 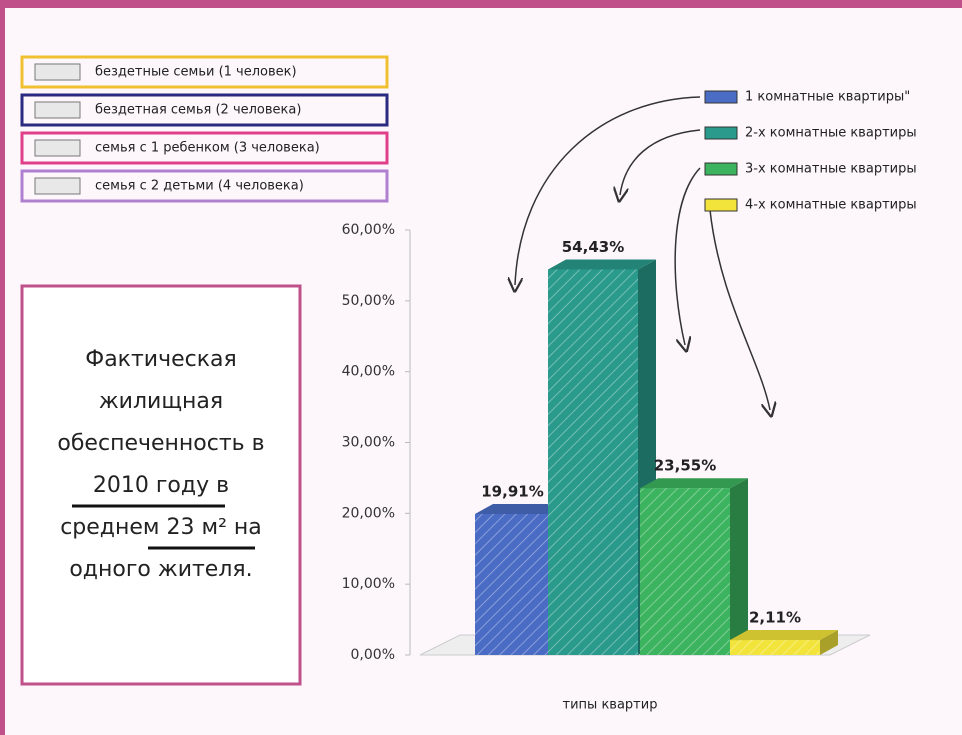 I want to click on legend-label: 2-х комнатные квартиры, so click(x=831, y=133).